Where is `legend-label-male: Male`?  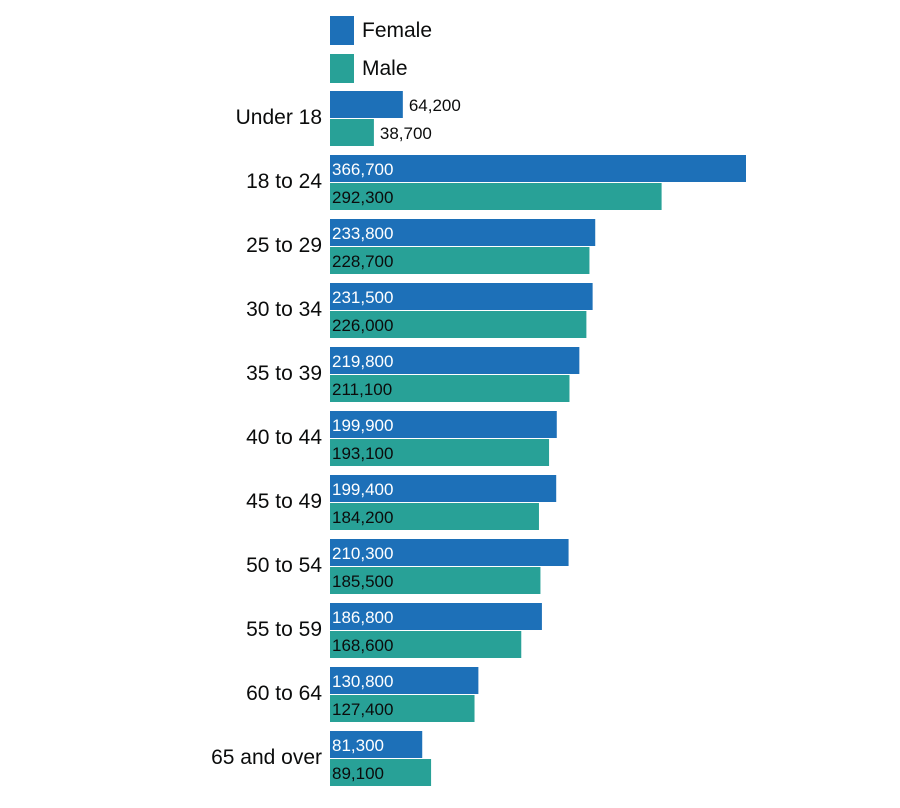
legend-label-male: Male is located at coordinates (385, 68).